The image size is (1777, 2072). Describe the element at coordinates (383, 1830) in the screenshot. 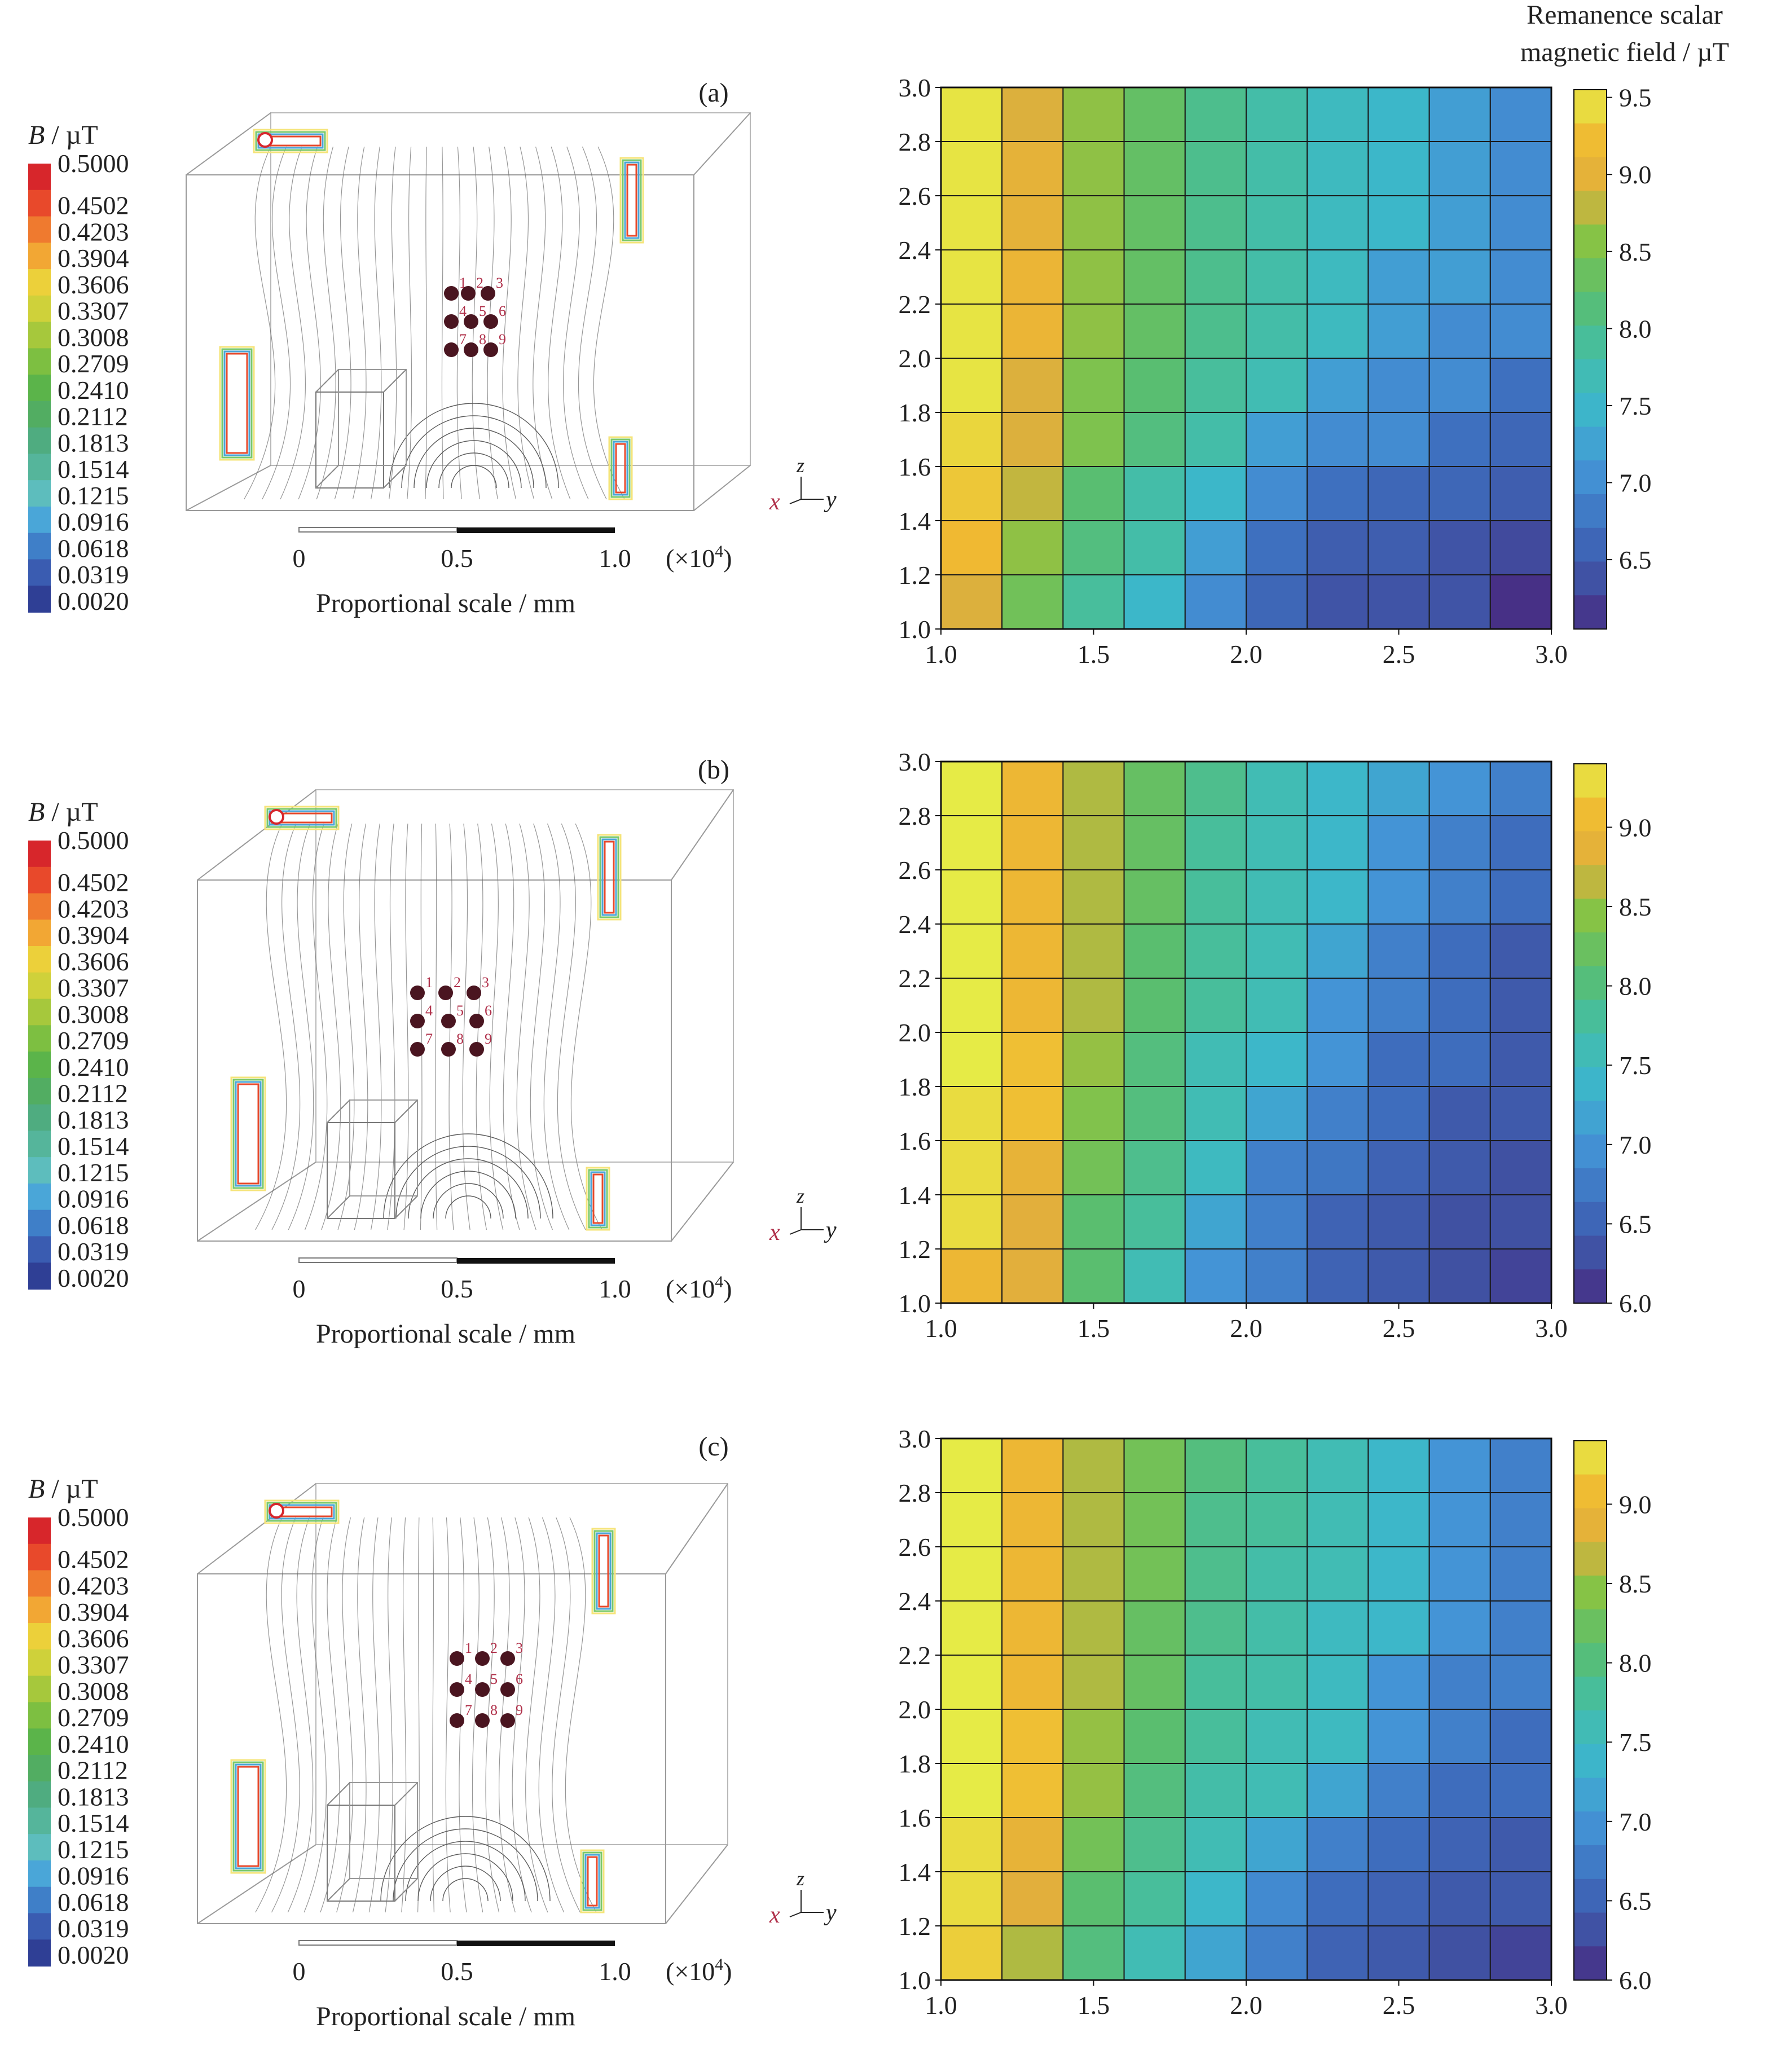

I see `source-box-back` at that location.